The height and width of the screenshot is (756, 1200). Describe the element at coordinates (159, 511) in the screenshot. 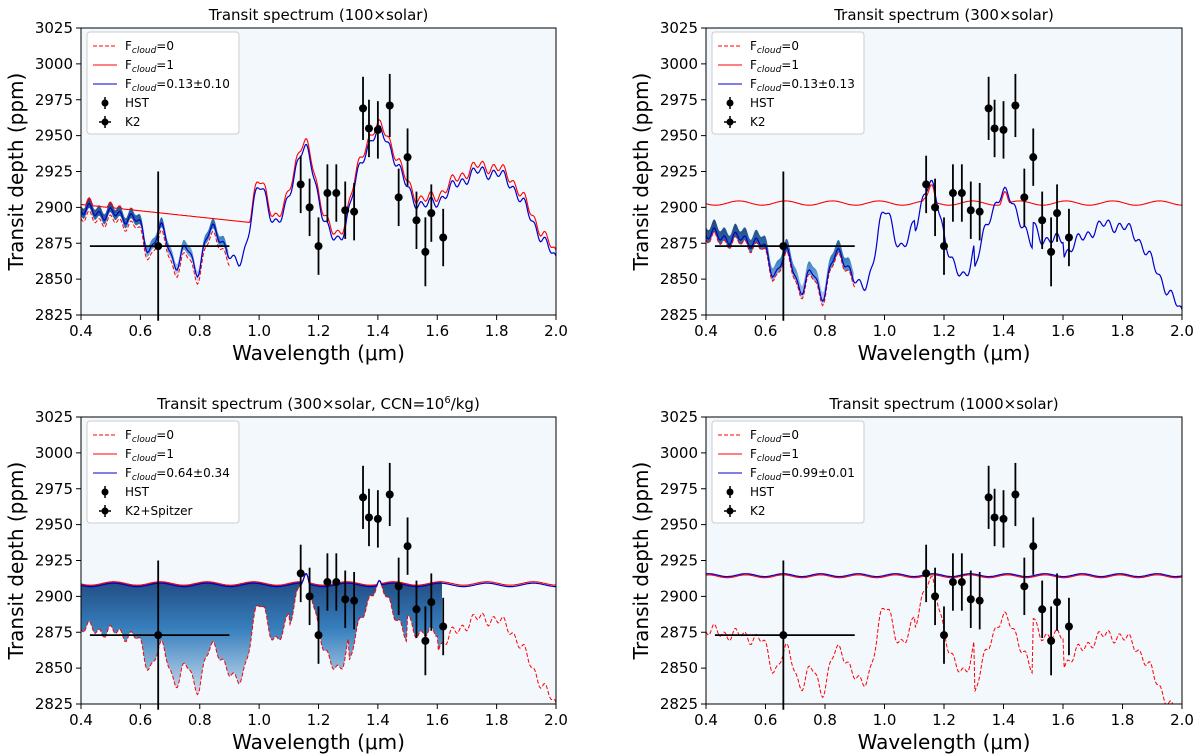

I see `legend-label-k2: K2+Spitzer` at that location.